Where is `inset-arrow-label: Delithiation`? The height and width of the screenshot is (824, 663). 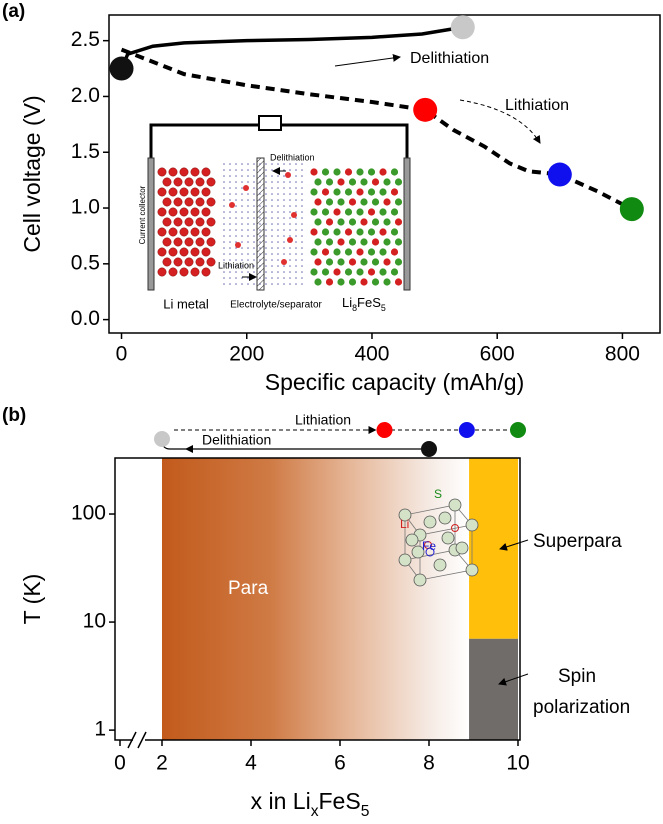 inset-arrow-label: Delithiation is located at coordinates (292, 157).